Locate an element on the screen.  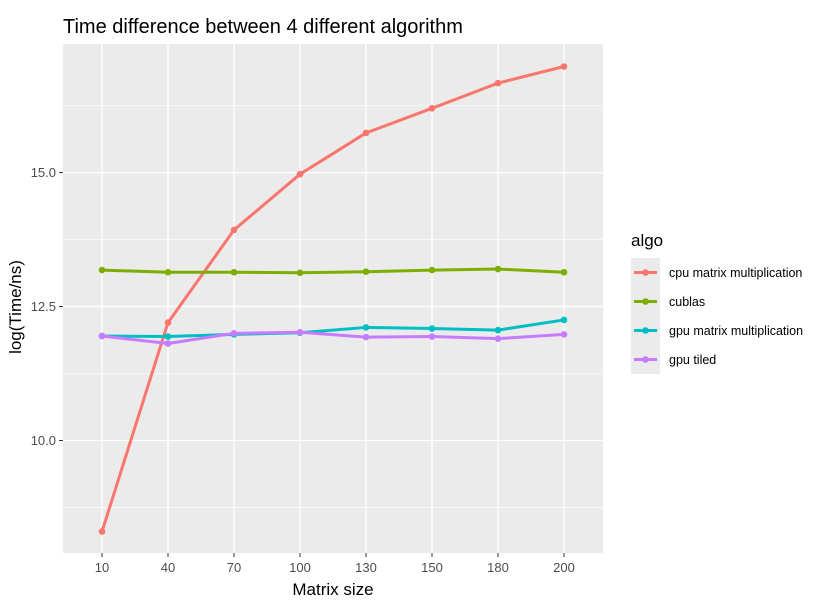
y-axis-title: log(Time/ns) is located at coordinates (15, 307).